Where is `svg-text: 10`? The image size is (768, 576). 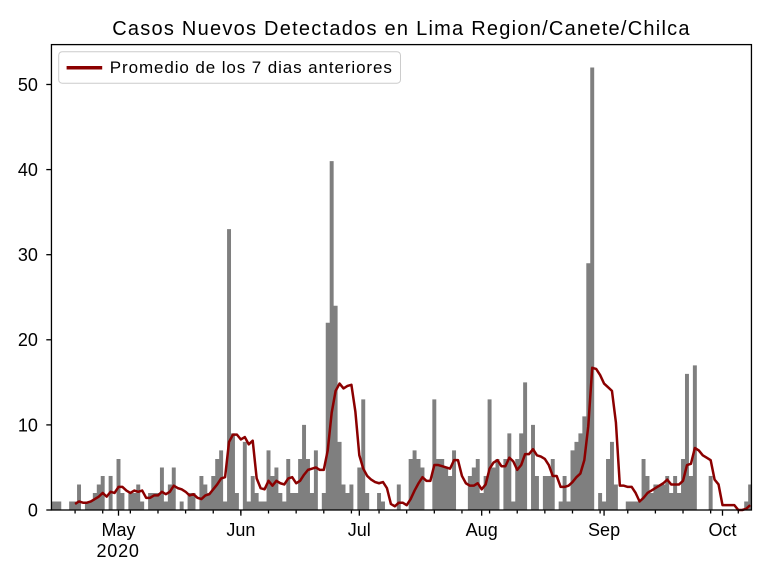
svg-text: 10 is located at coordinates (28, 425).